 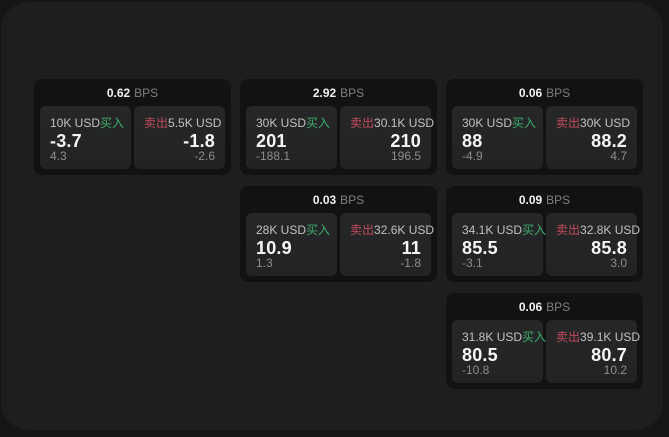 I want to click on sell-tile: 卖出 30K USD 88.2 4.7, so click(x=591, y=137).